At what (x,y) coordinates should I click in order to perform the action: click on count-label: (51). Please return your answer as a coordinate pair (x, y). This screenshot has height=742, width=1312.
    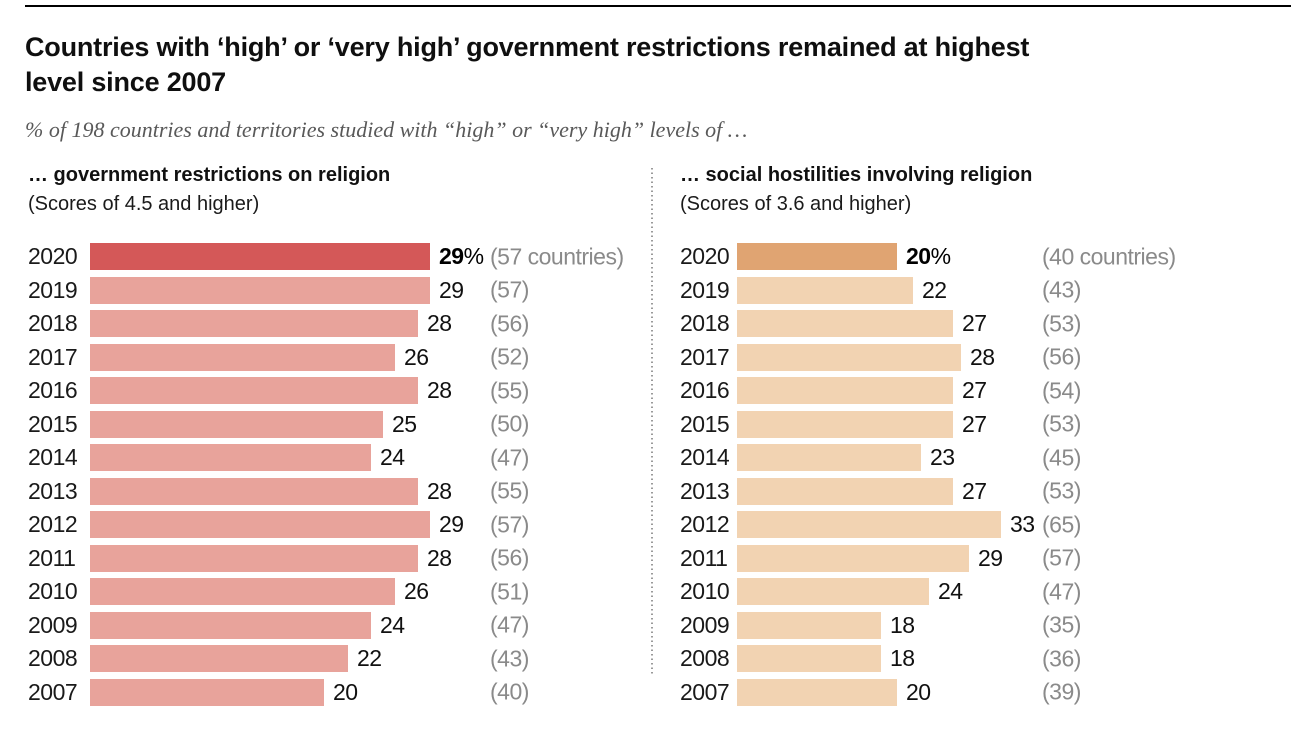
    Looking at the image, I should click on (509, 591).